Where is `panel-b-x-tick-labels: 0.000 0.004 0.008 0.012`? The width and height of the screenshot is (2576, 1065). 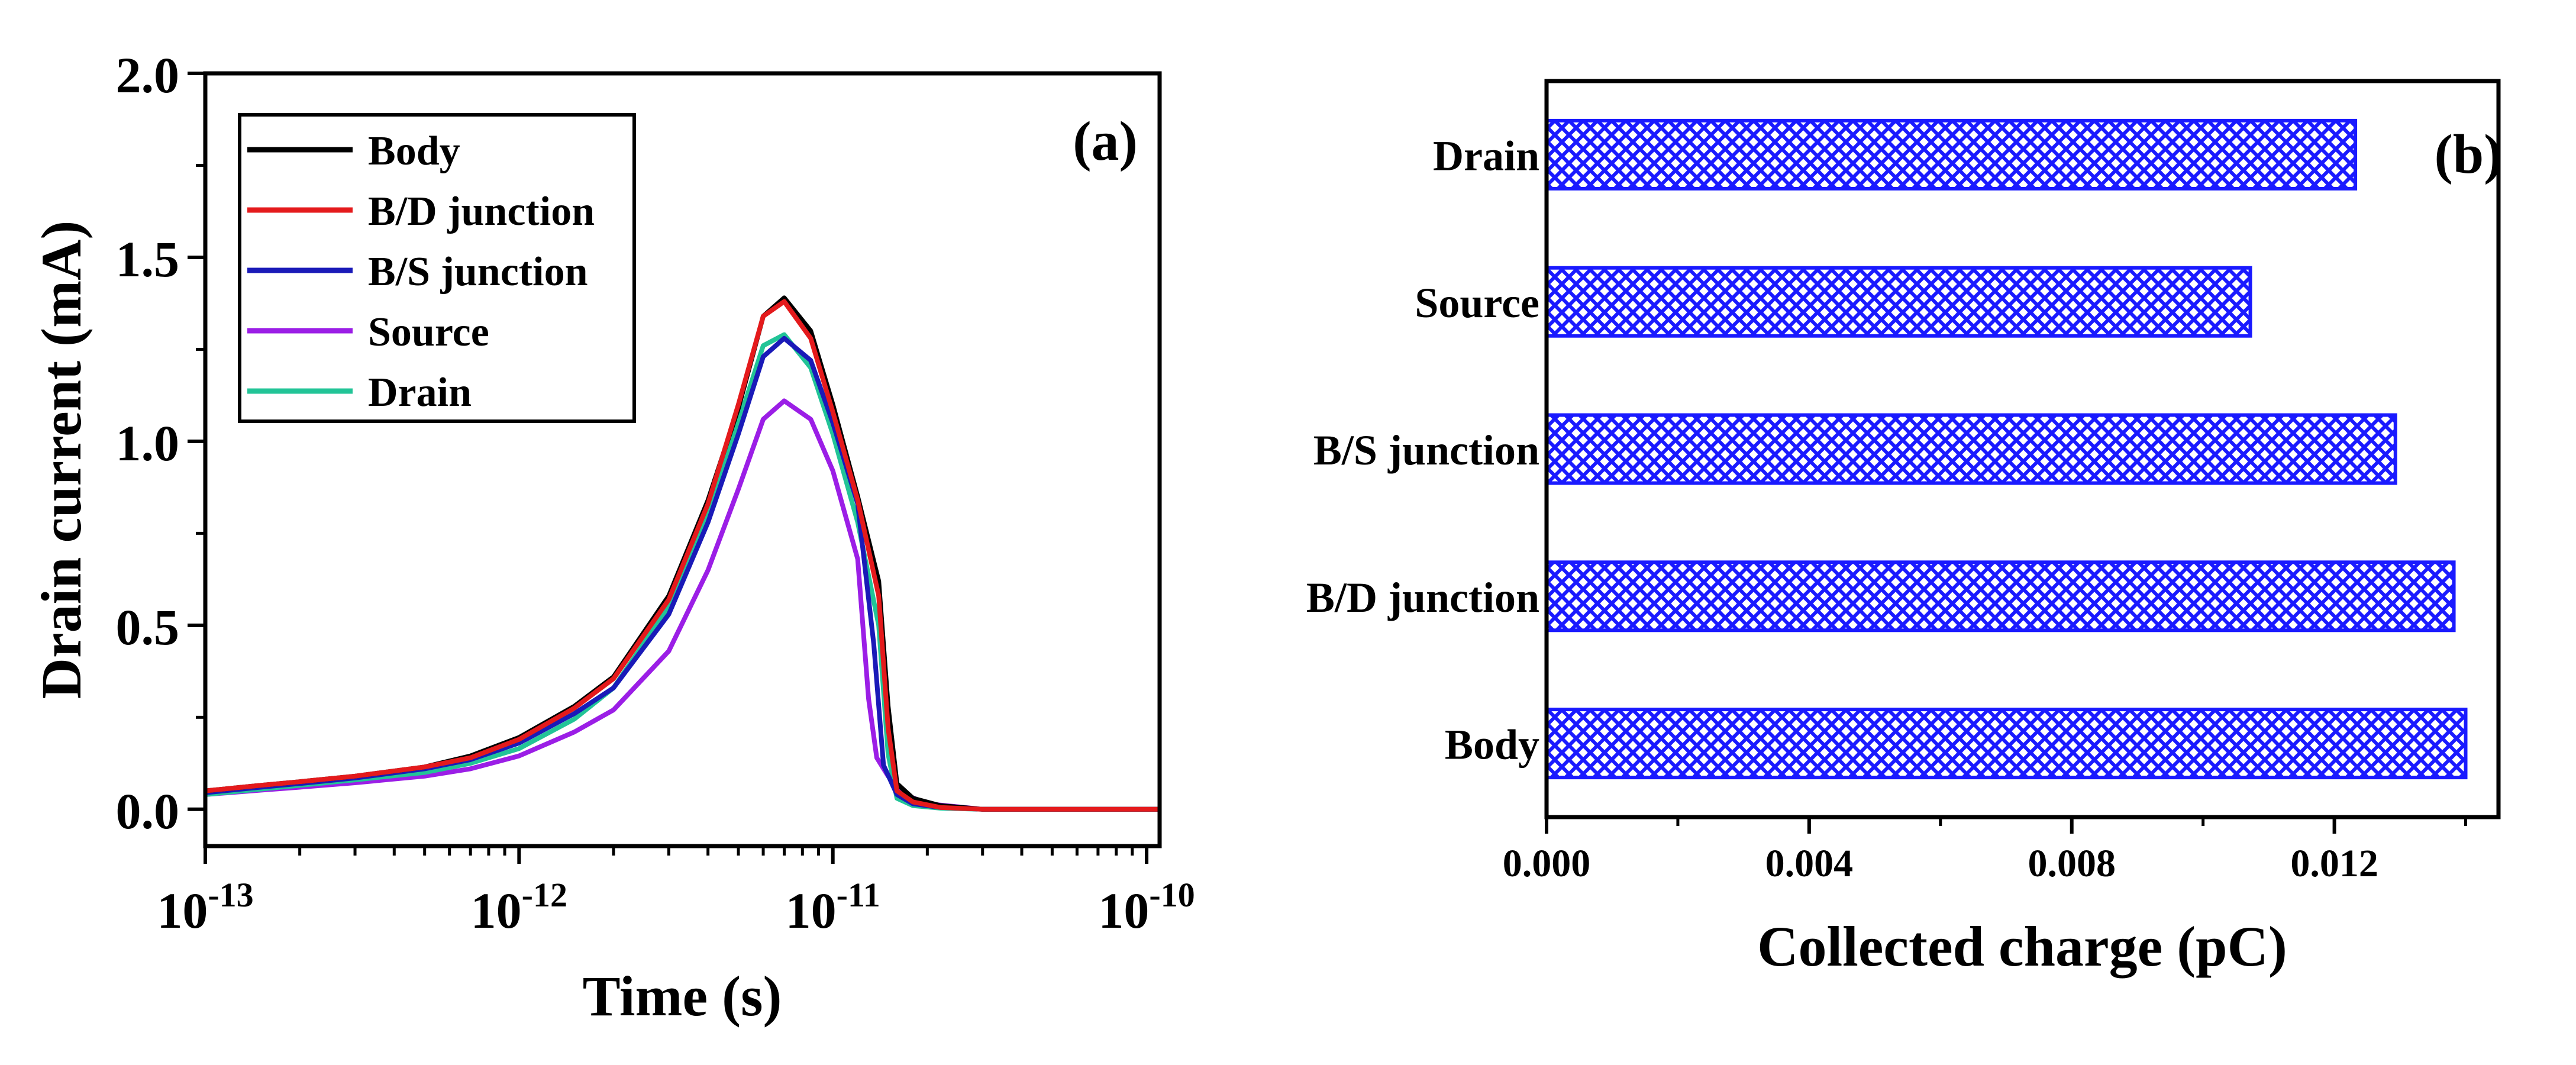 panel-b-x-tick-labels: 0.000 0.004 0.008 0.012 is located at coordinates (1940, 863).